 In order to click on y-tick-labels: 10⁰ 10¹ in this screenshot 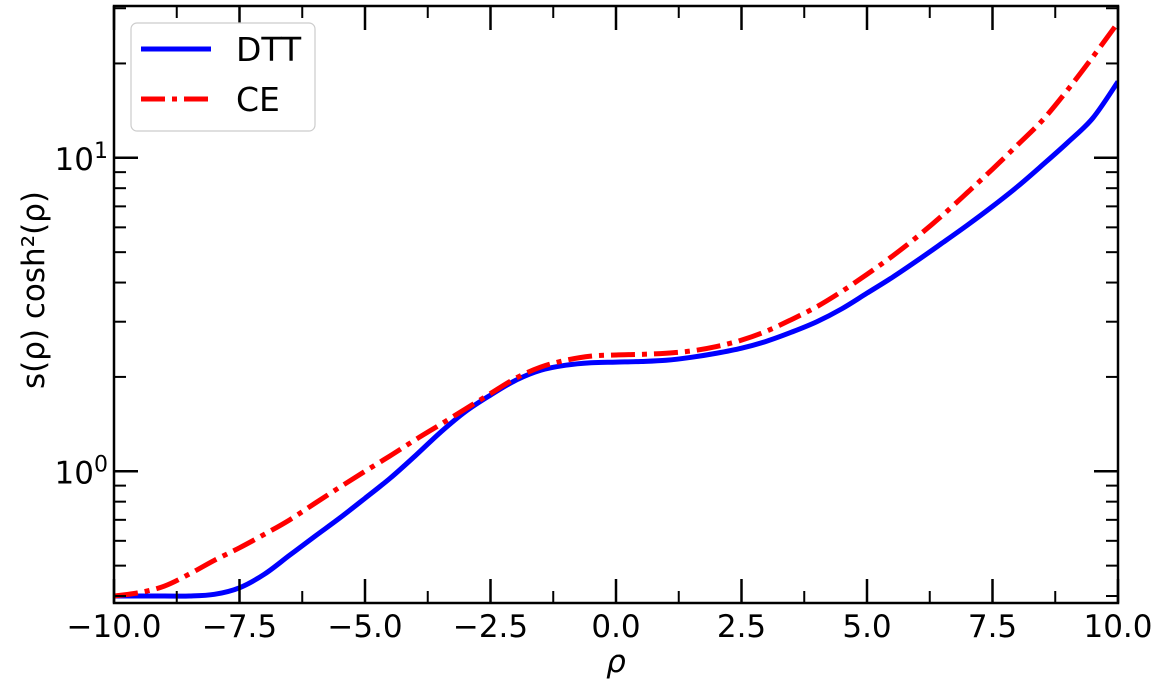, I will do `click(81, 315)`.